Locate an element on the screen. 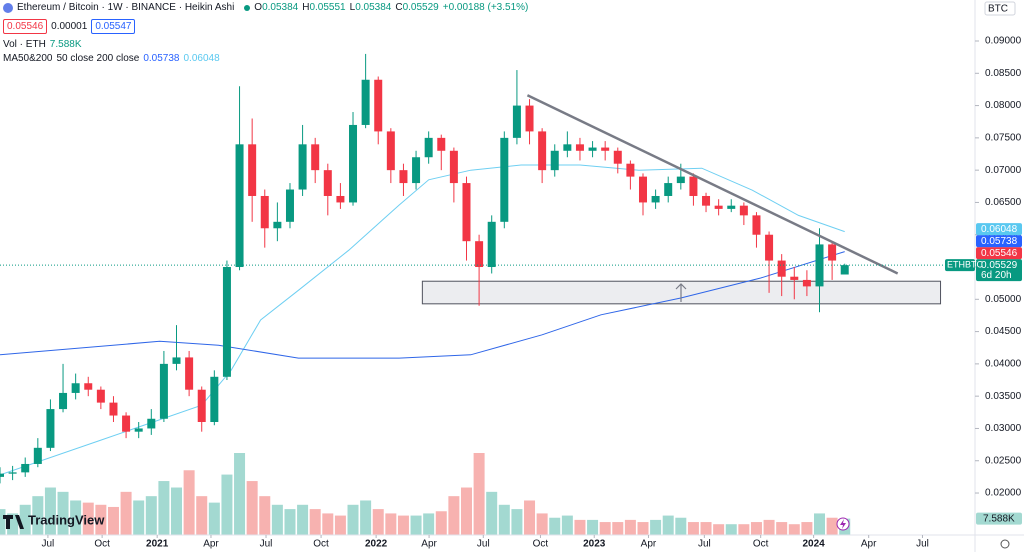 This screenshot has height=552, width=1024. volume-tag is located at coordinates (999, 518).